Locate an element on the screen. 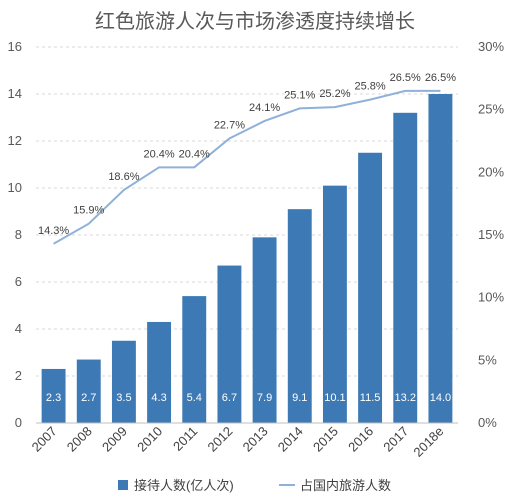 Image resolution: width=510 pixels, height=500 pixels. line-data-label: 24.1% is located at coordinates (264, 108).